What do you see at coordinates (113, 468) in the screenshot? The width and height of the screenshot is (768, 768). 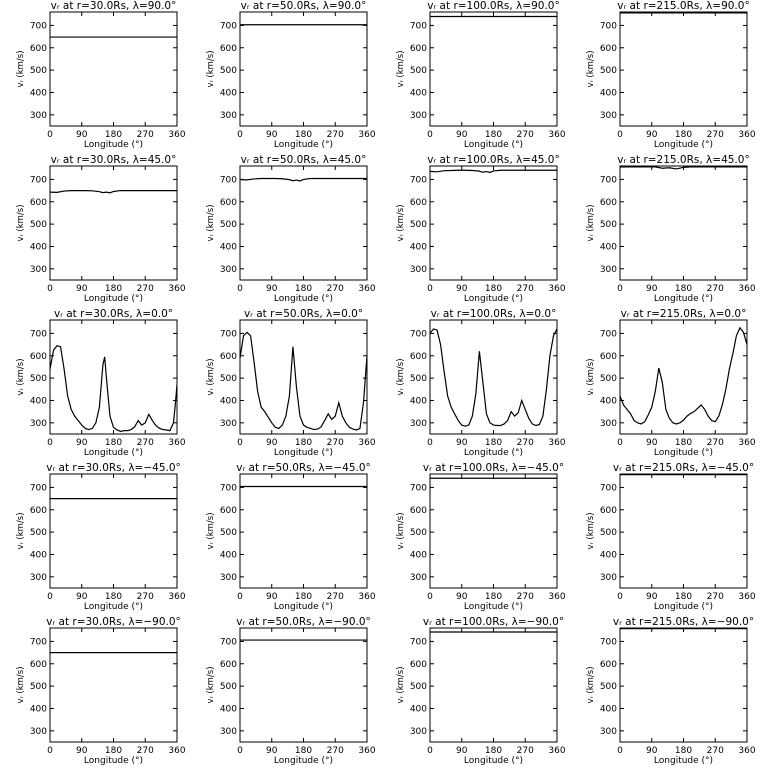 I see `chart-title: vᵣ at r=30.0Rs, λ=−45.0°` at bounding box center [113, 468].